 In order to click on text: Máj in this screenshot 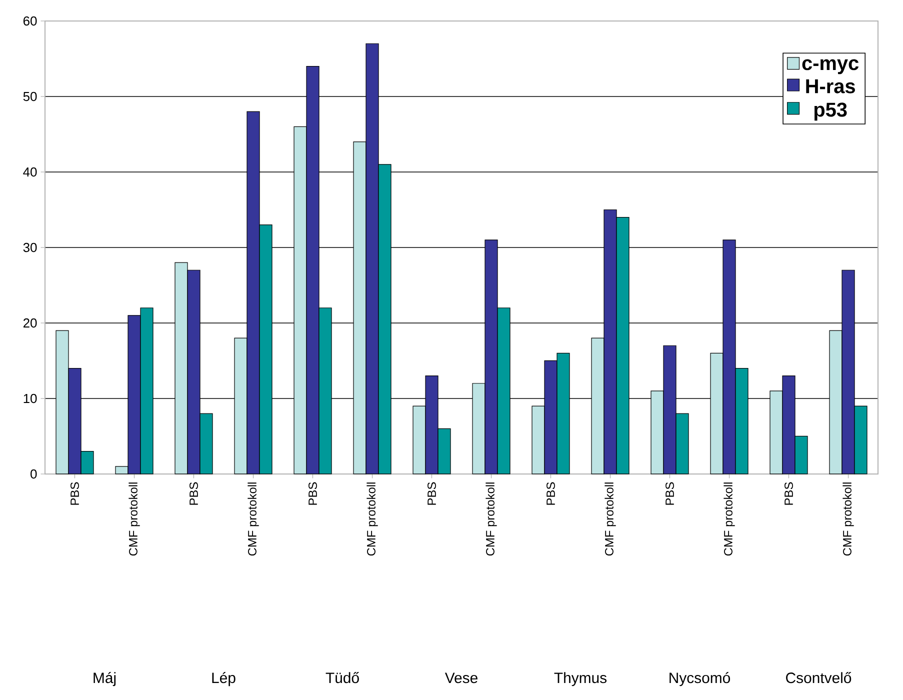, I will do `click(105, 679)`.